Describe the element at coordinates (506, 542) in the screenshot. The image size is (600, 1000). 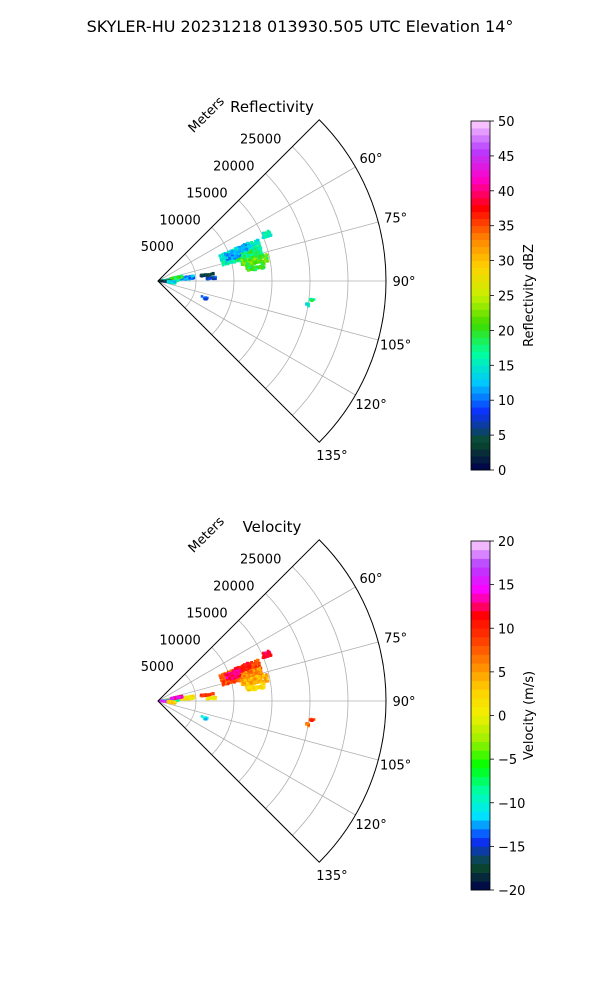
I see `velocity-colorbar-tick-label: 20` at that location.